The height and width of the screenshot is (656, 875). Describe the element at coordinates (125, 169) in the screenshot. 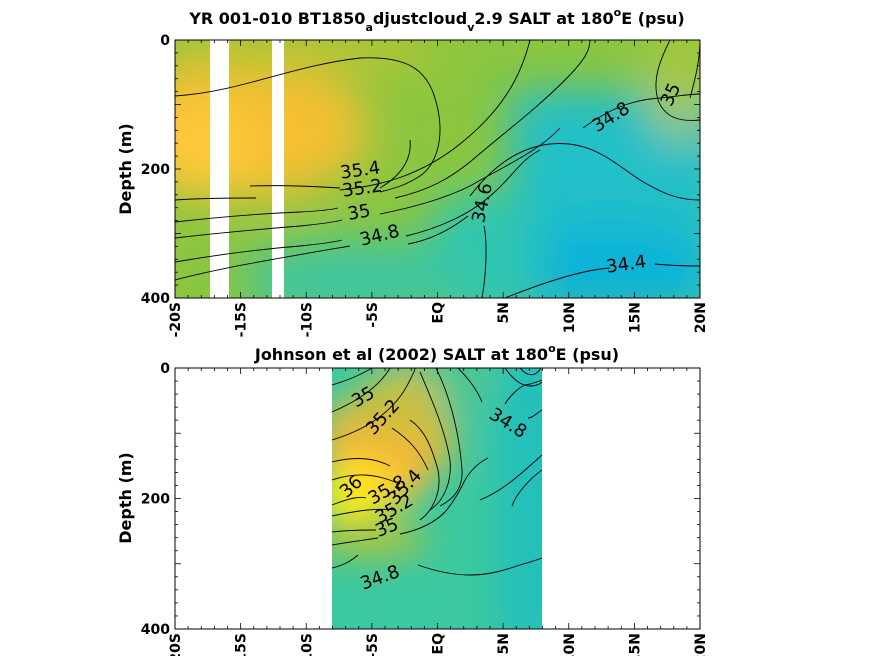

I see `y-axis-label-top: Depth (m)` at that location.